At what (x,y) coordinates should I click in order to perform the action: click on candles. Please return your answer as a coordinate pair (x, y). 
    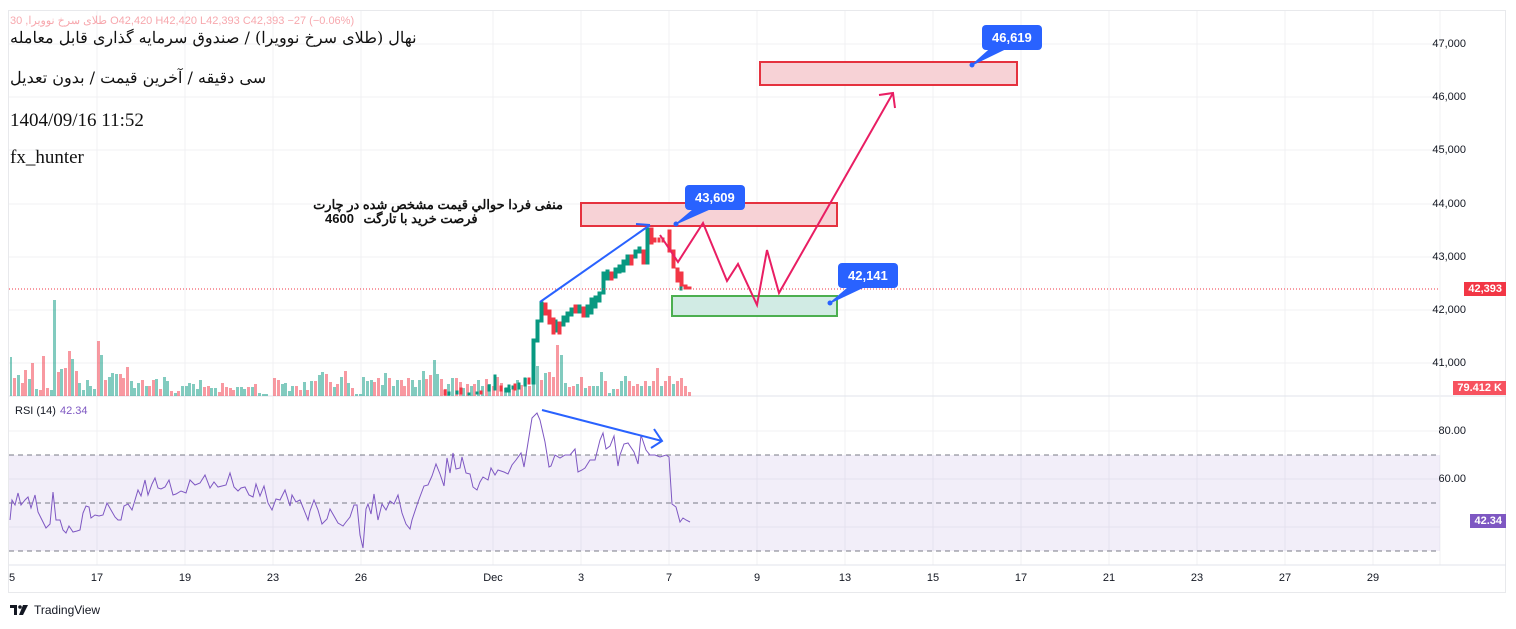
    Looking at the image, I should click on (567, 311).